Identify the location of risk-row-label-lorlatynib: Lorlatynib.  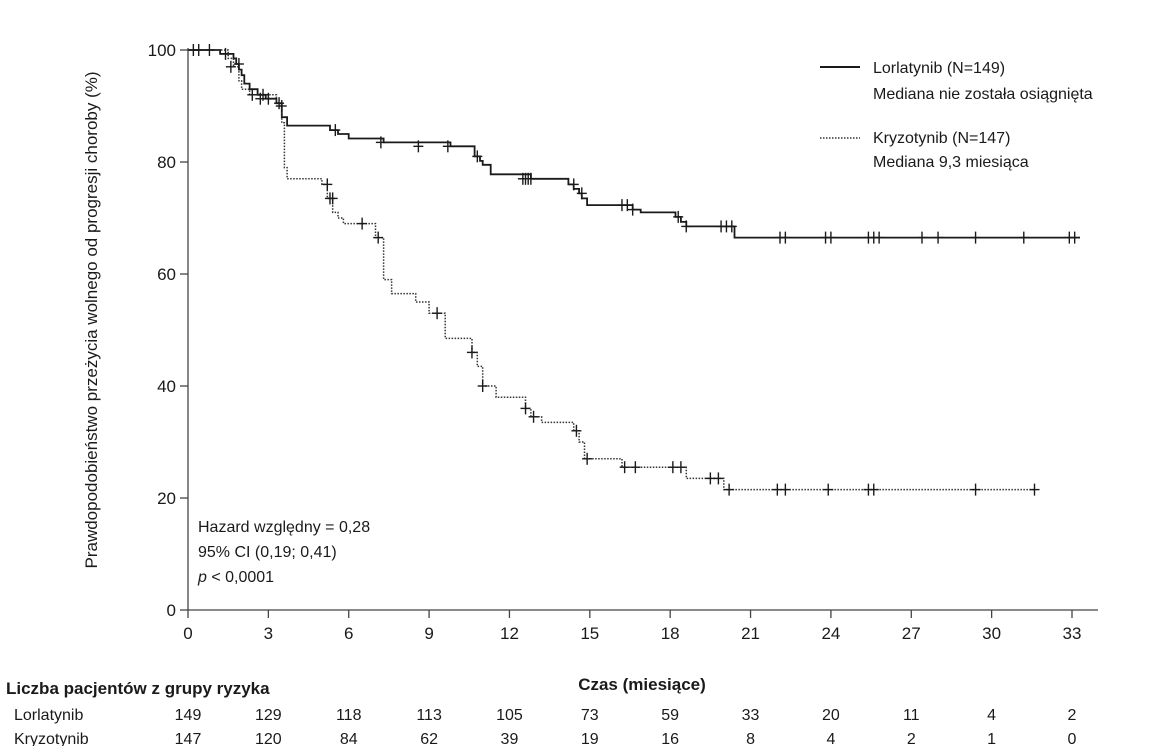
(48, 715).